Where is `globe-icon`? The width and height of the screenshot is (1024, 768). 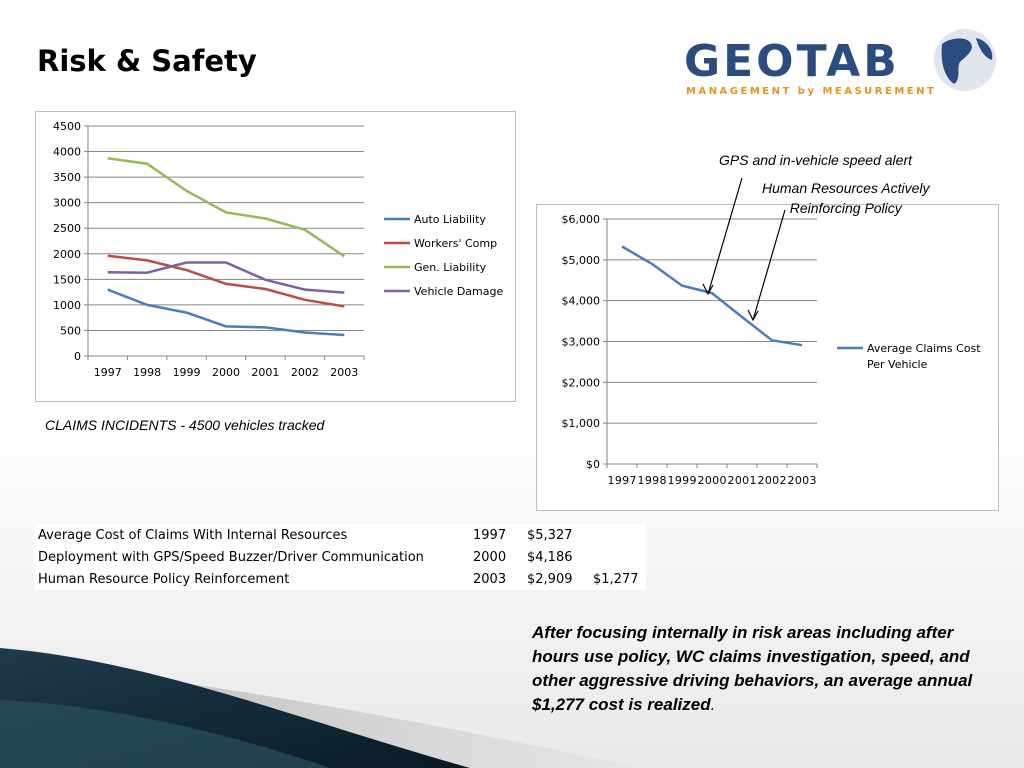 globe-icon is located at coordinates (965, 60).